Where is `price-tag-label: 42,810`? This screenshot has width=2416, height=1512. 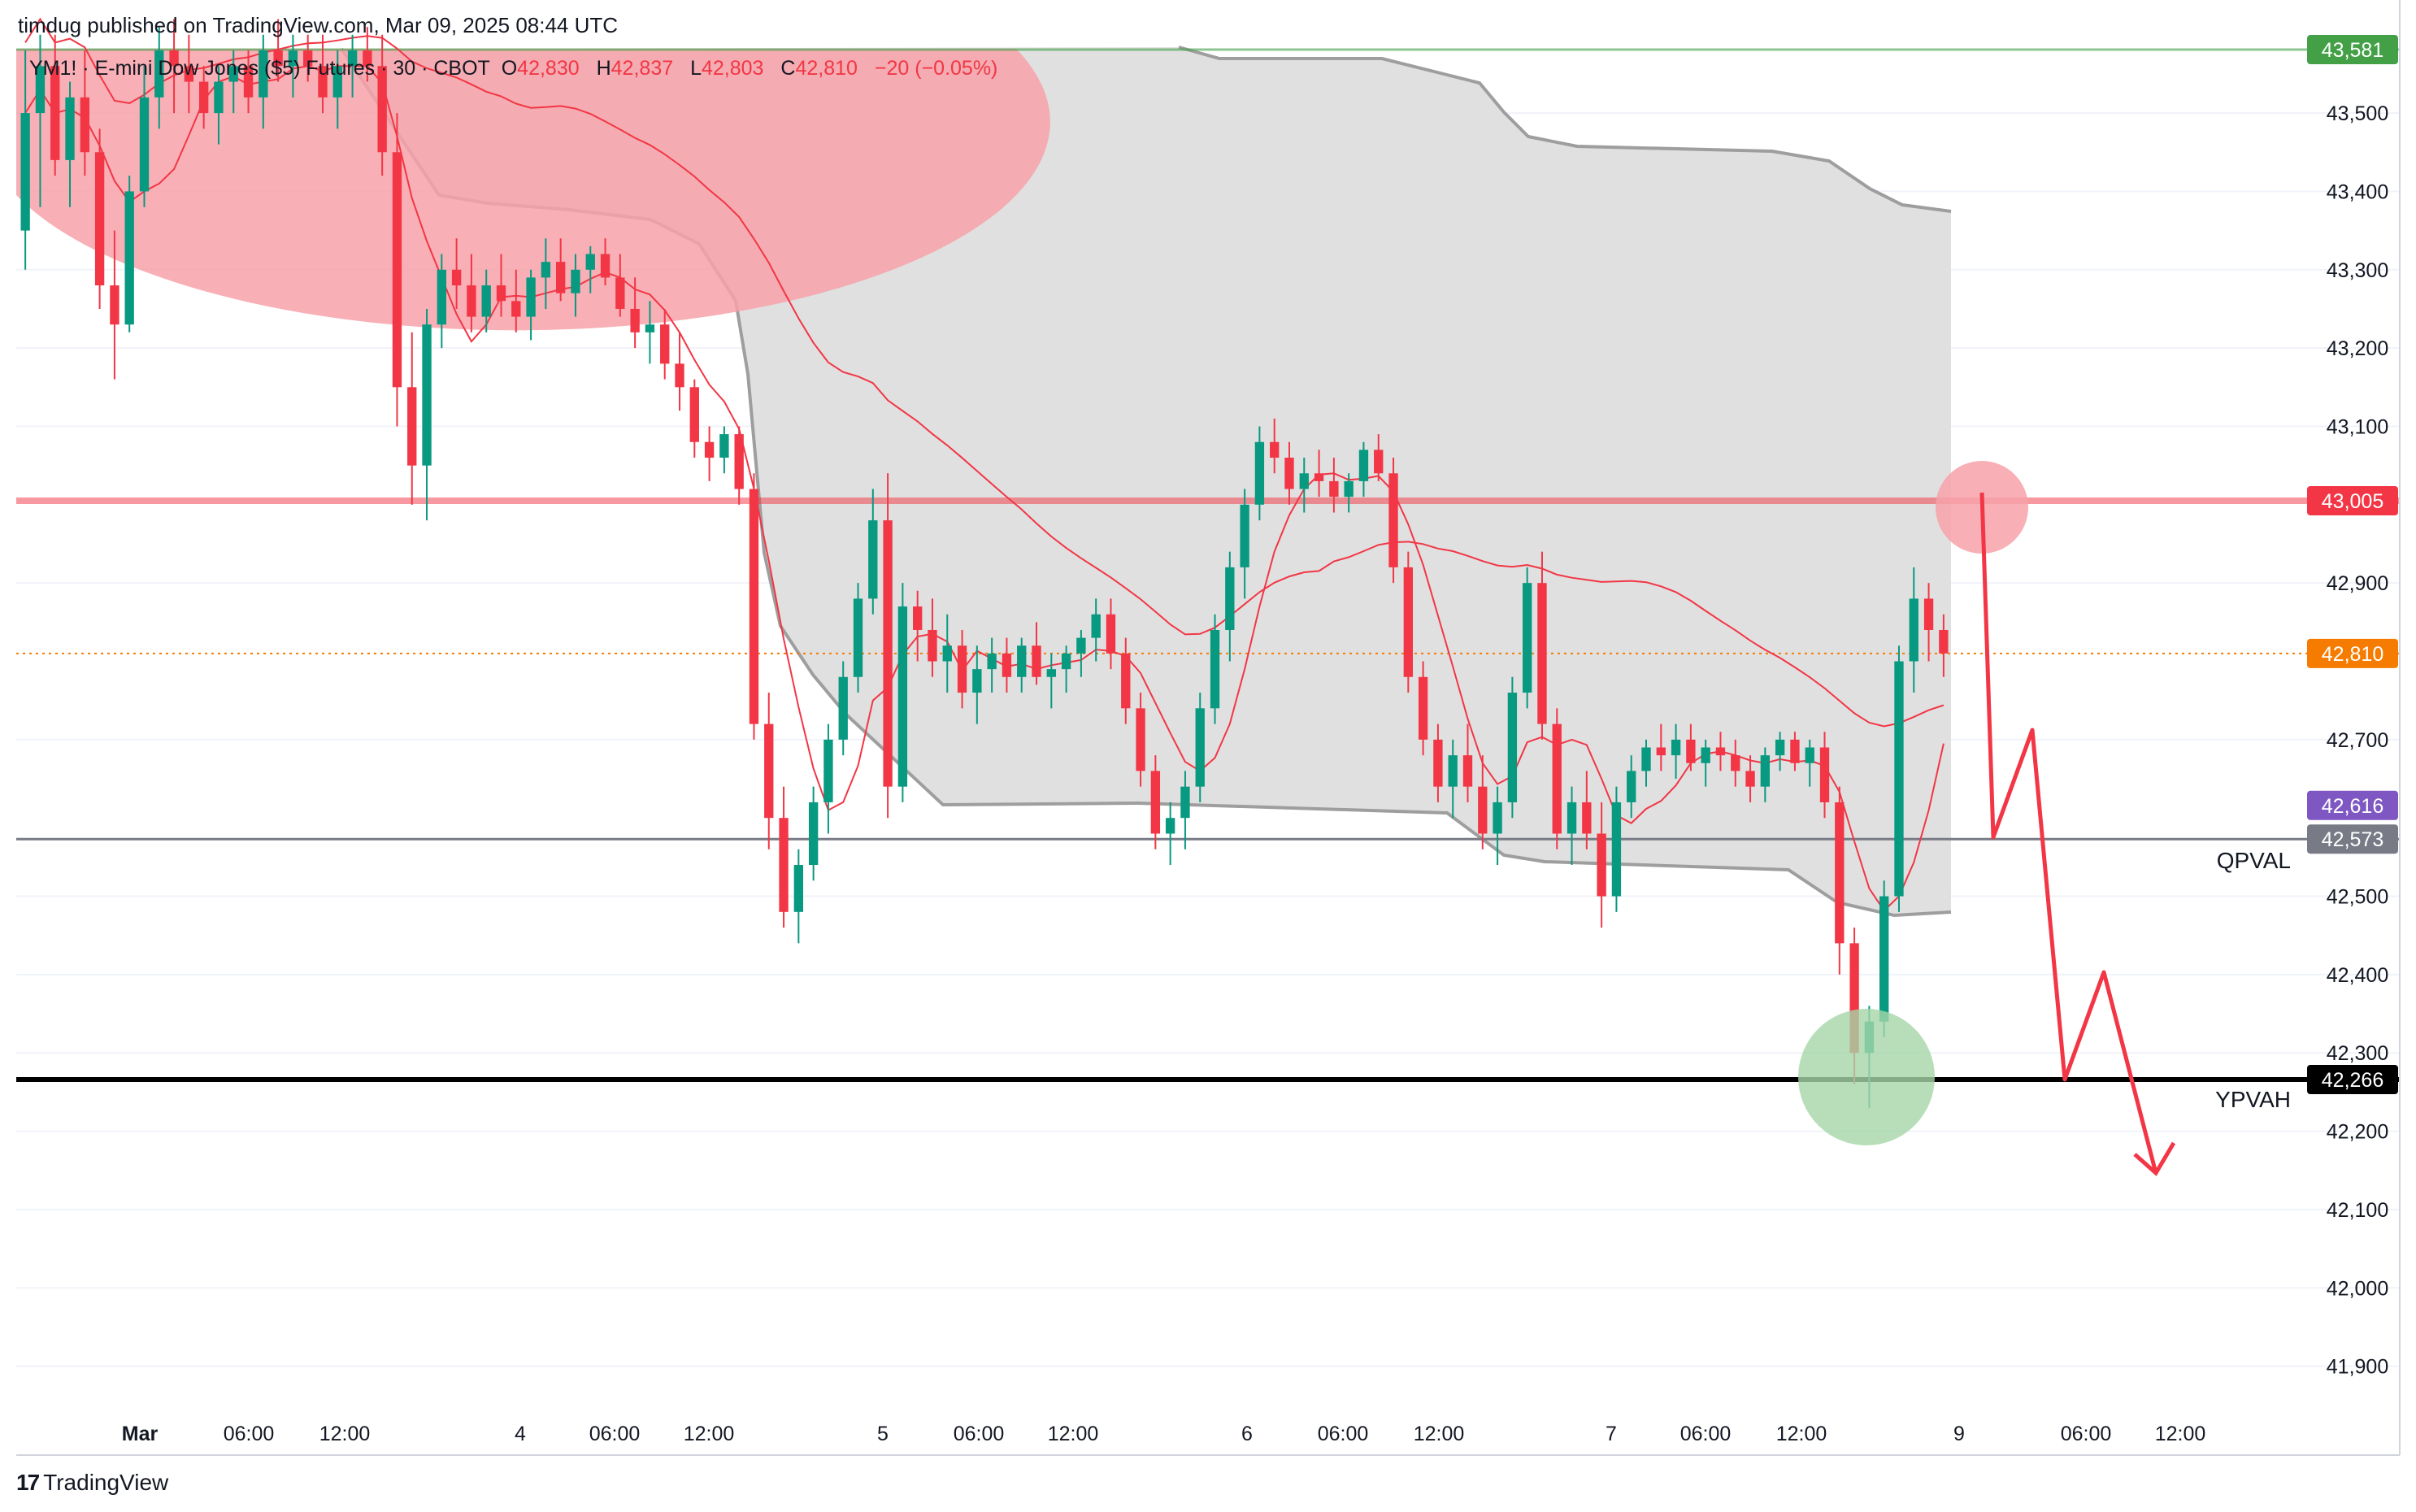
price-tag-label: 42,810 is located at coordinates (2352, 654).